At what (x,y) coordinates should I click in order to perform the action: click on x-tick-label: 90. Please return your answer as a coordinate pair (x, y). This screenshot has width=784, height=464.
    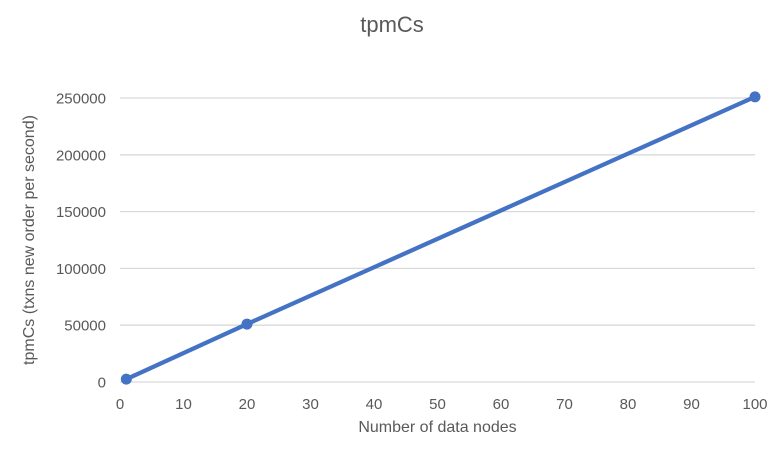
    Looking at the image, I should click on (691, 404).